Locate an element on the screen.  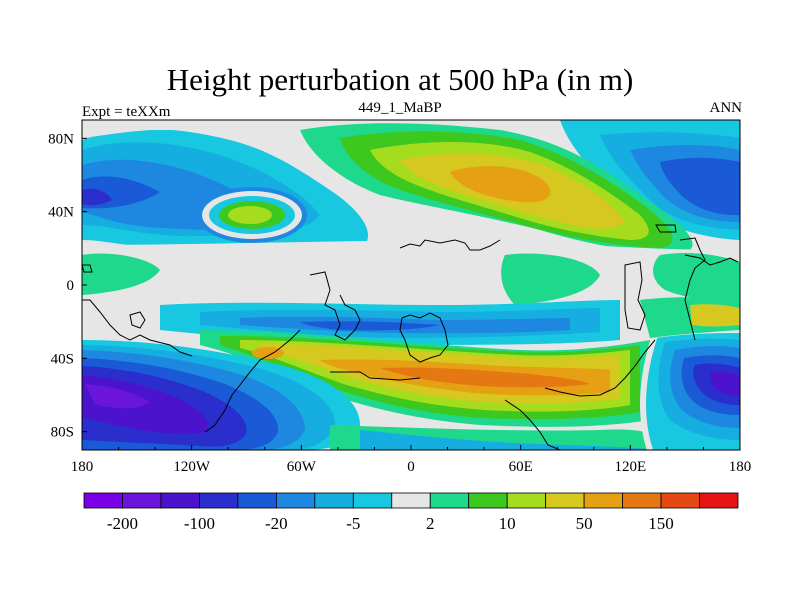
y-tick-label: 40S is located at coordinates (62, 359).